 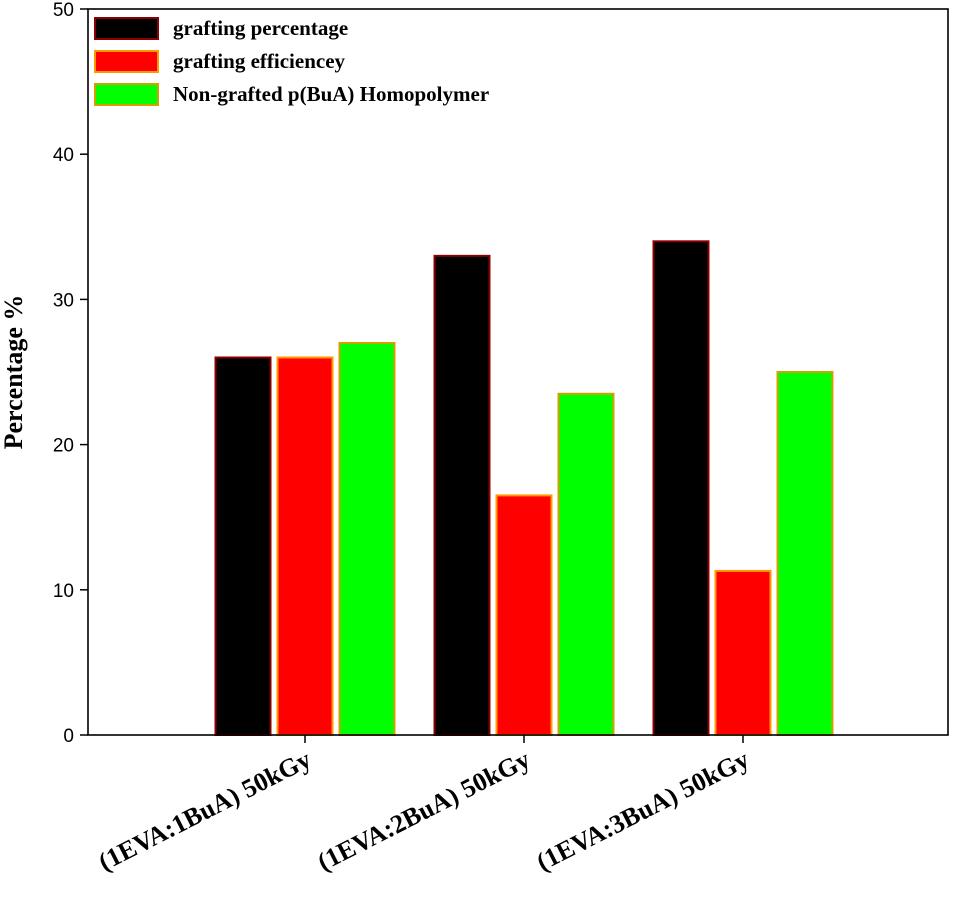 What do you see at coordinates (331, 94) in the screenshot?
I see `legend-label: Non-grafted p(BuA) Homopolymer` at bounding box center [331, 94].